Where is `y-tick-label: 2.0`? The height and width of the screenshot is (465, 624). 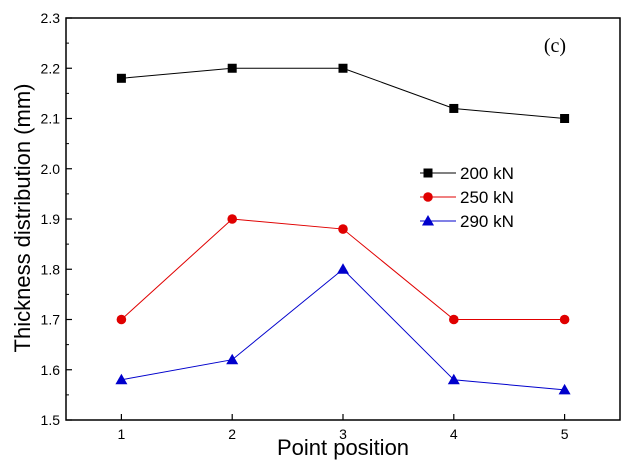 y-tick-label: 2.0 is located at coordinates (51, 169).